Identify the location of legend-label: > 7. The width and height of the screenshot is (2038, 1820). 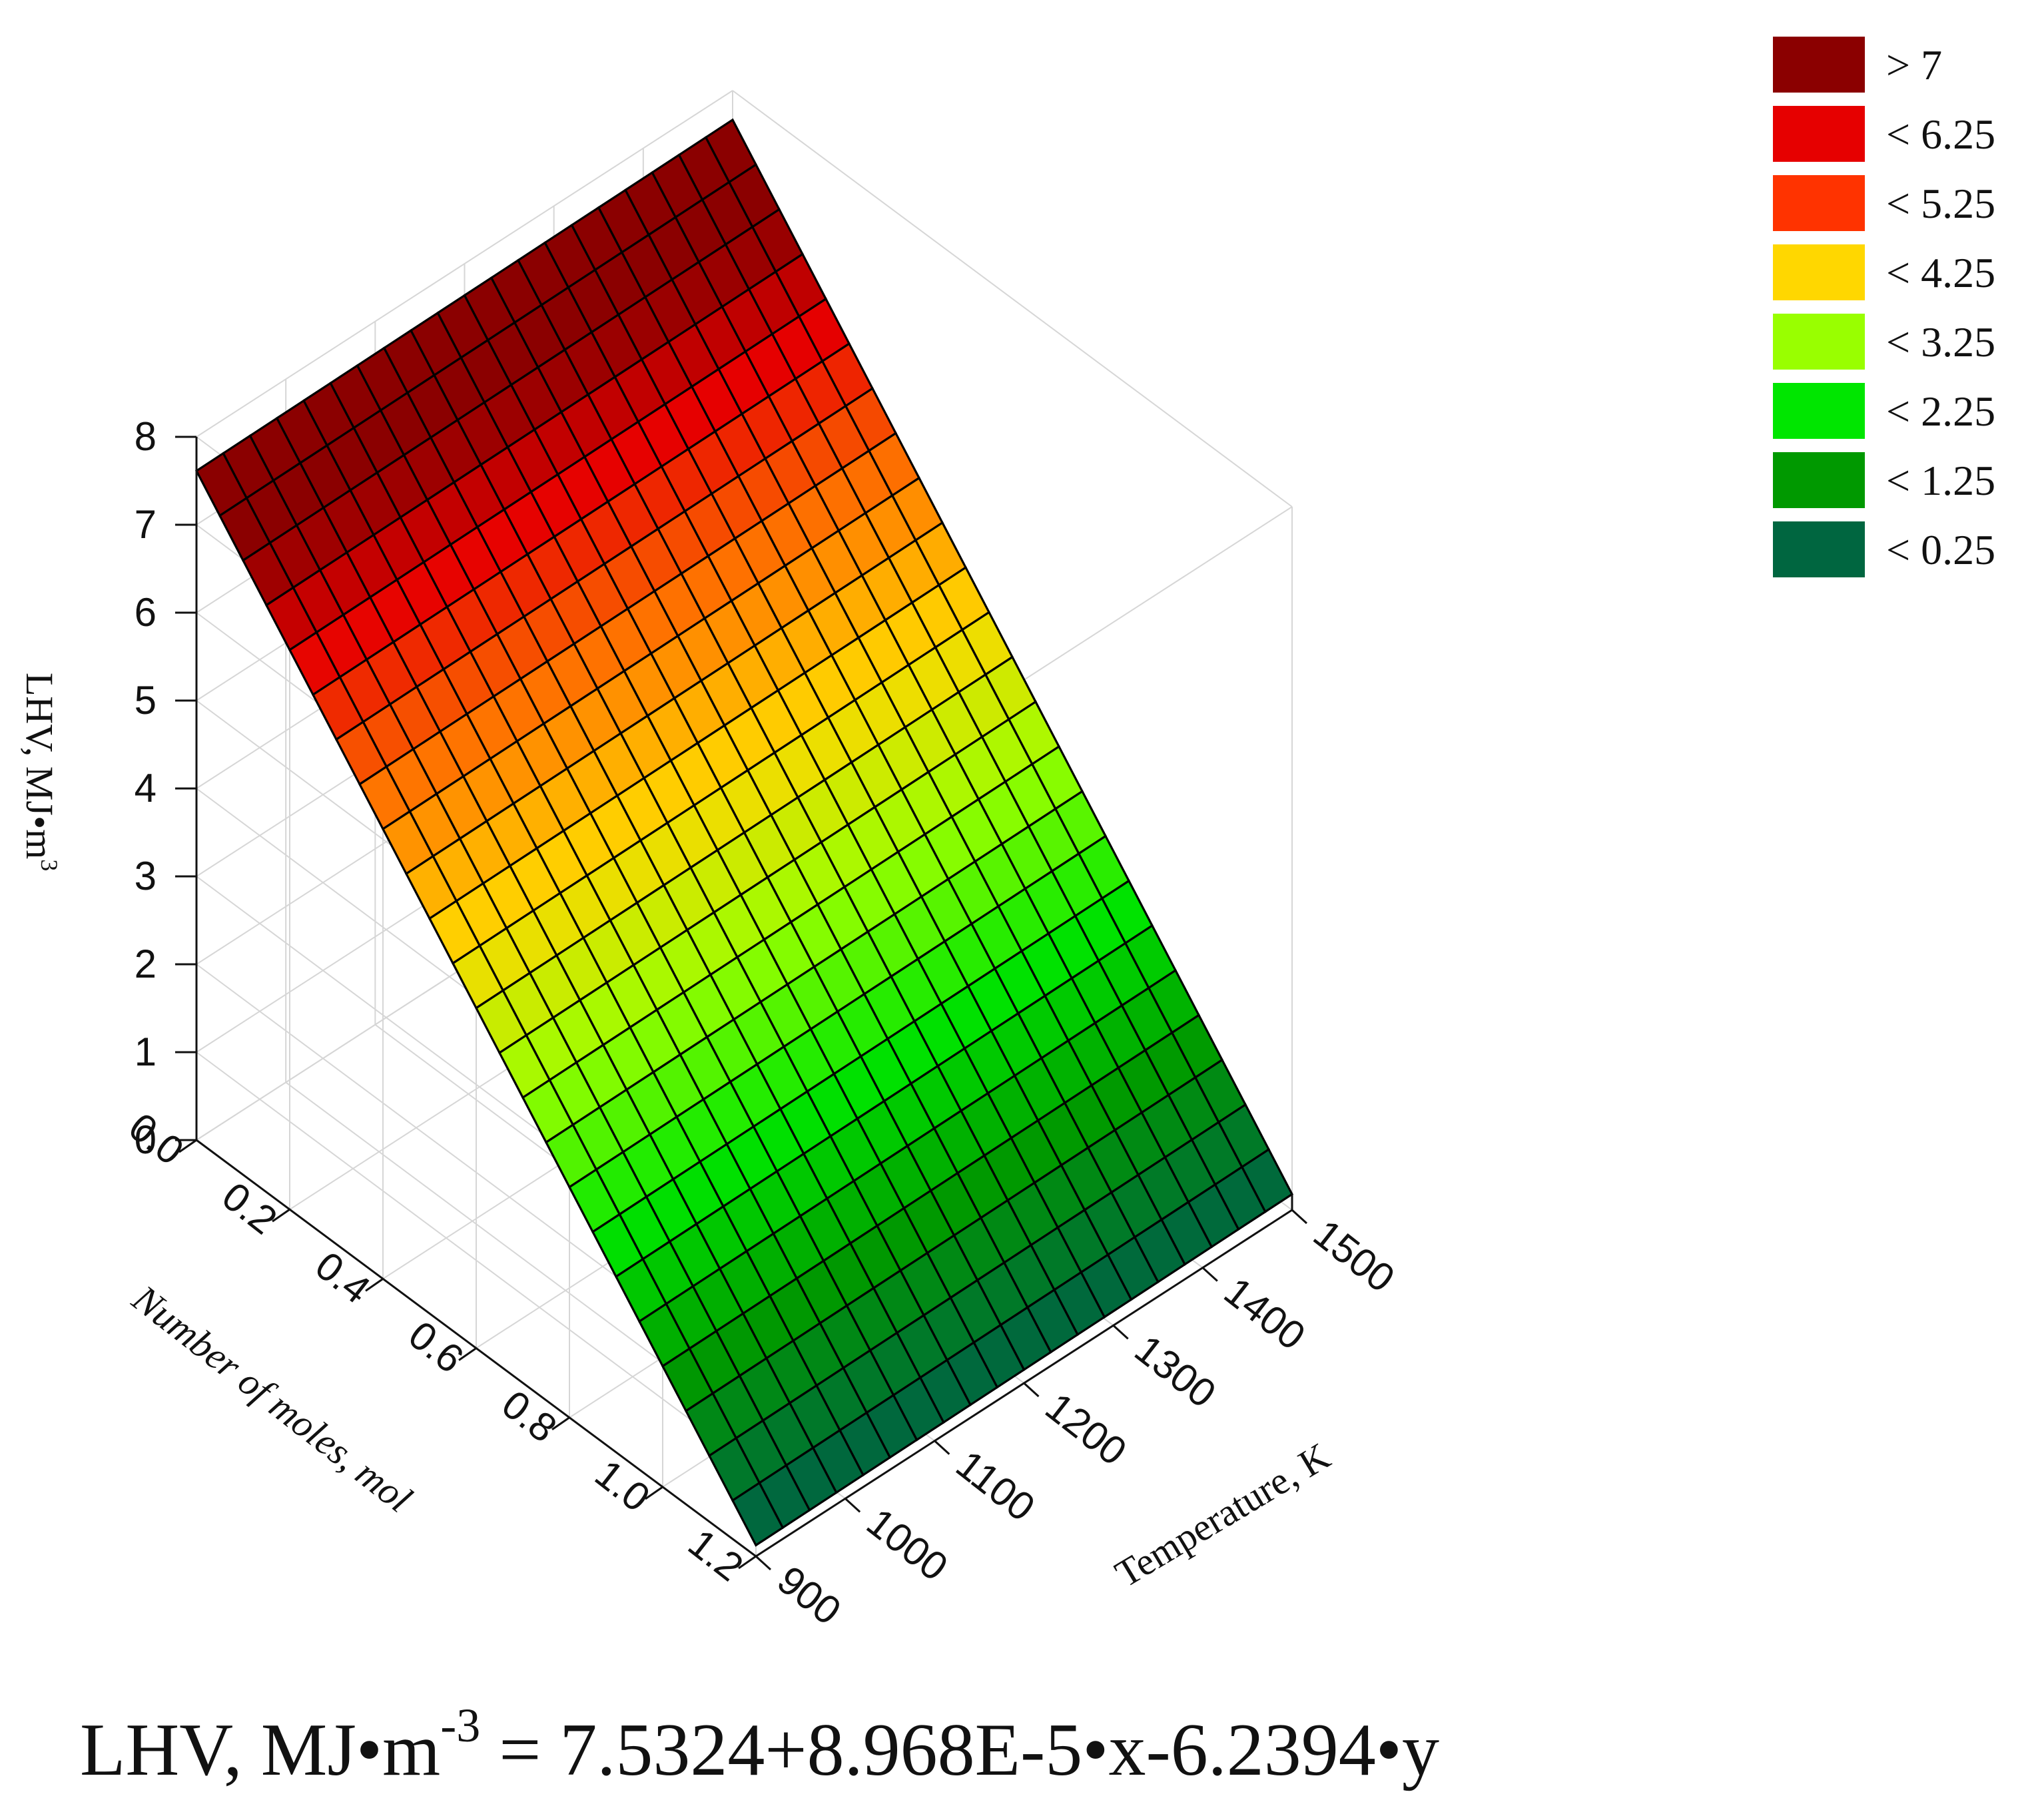
(1914, 65).